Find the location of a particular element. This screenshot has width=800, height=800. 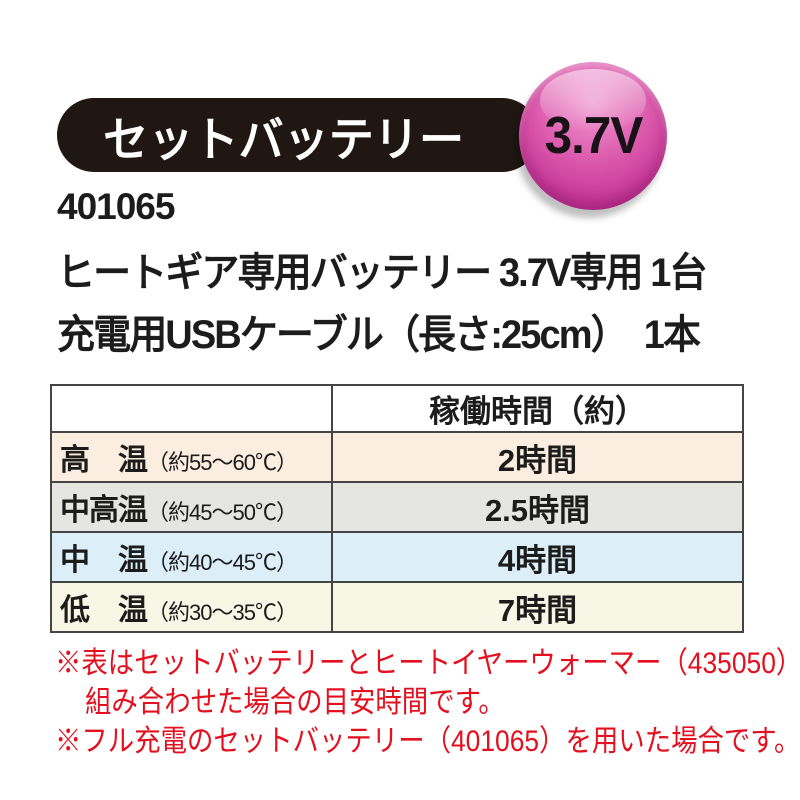

runtime-cell: 4時間 is located at coordinates (537, 557).